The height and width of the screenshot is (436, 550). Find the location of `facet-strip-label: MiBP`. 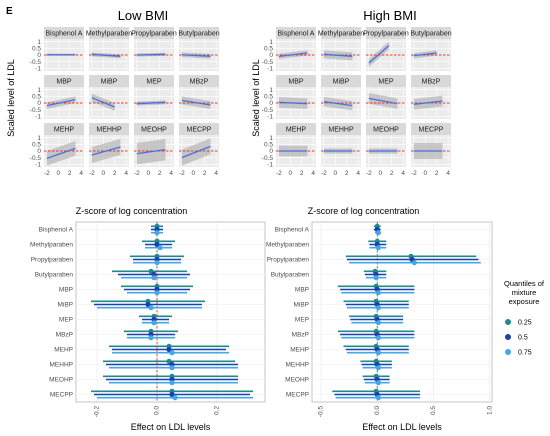

facet-strip-label: MiBP is located at coordinates (341, 82).